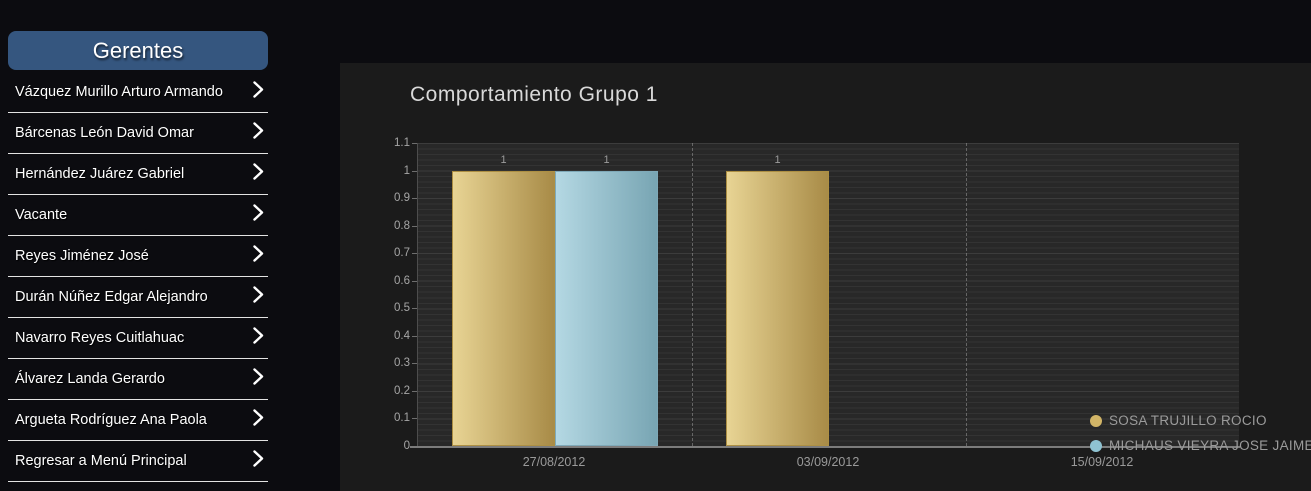  I want to click on x-axis-labels: 27/08/2012 03/09/2012 15/09/2012, so click(828, 465).